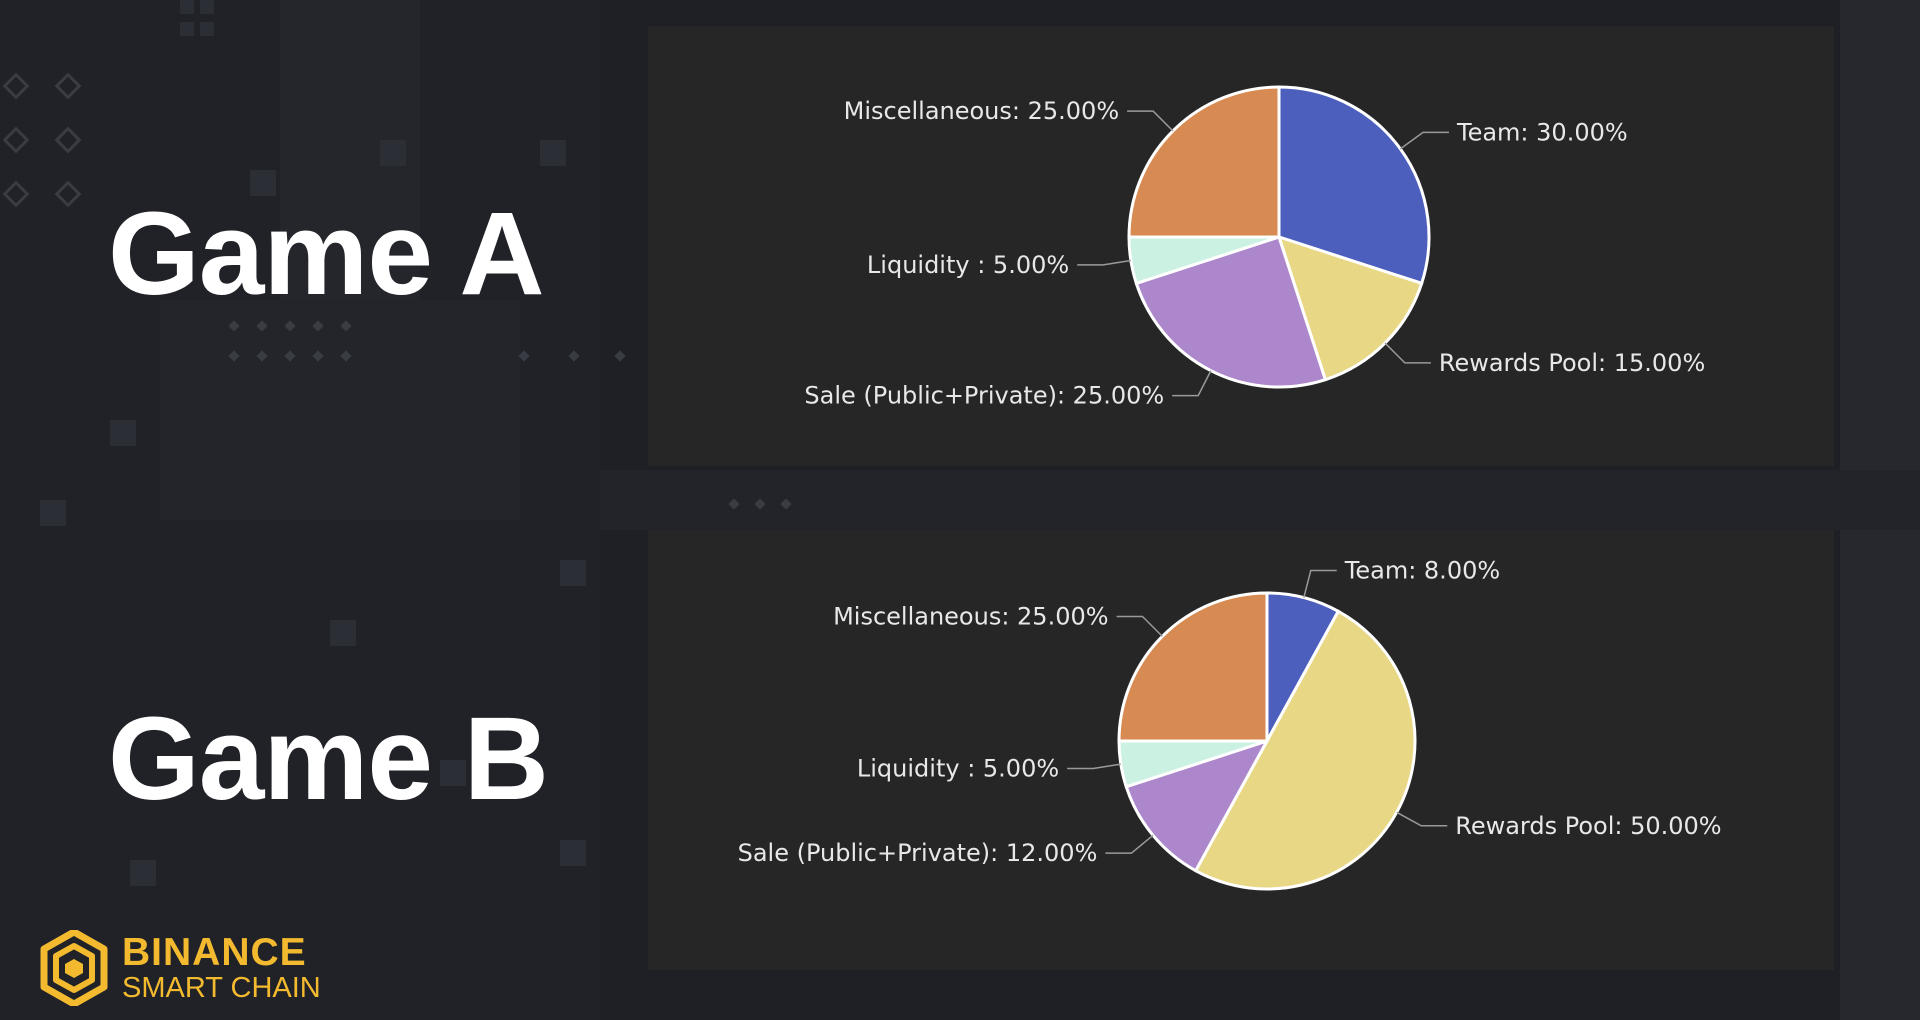 This screenshot has width=1920, height=1020. I want to click on game-b-slice-rewards-pool, so click(1305, 750).